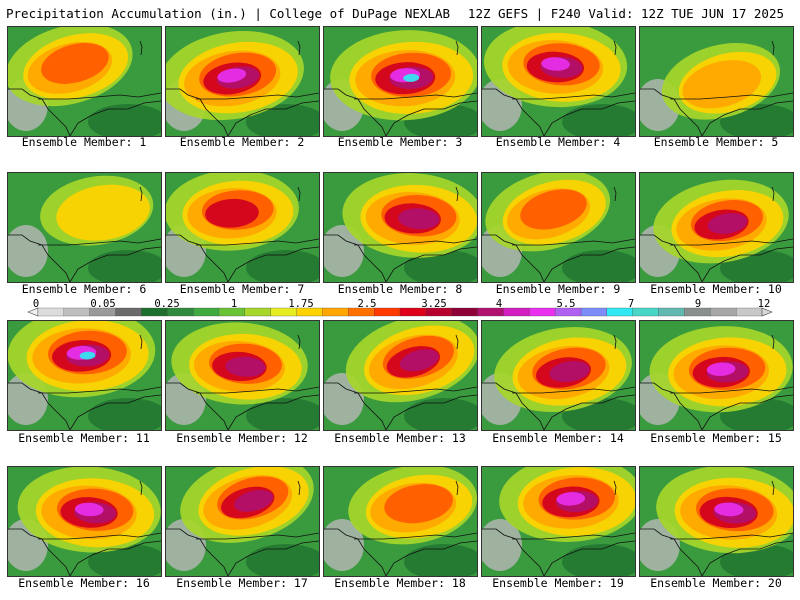  I want to click on ensemble-member-label: Ensemble Member: 13, so click(400, 438).